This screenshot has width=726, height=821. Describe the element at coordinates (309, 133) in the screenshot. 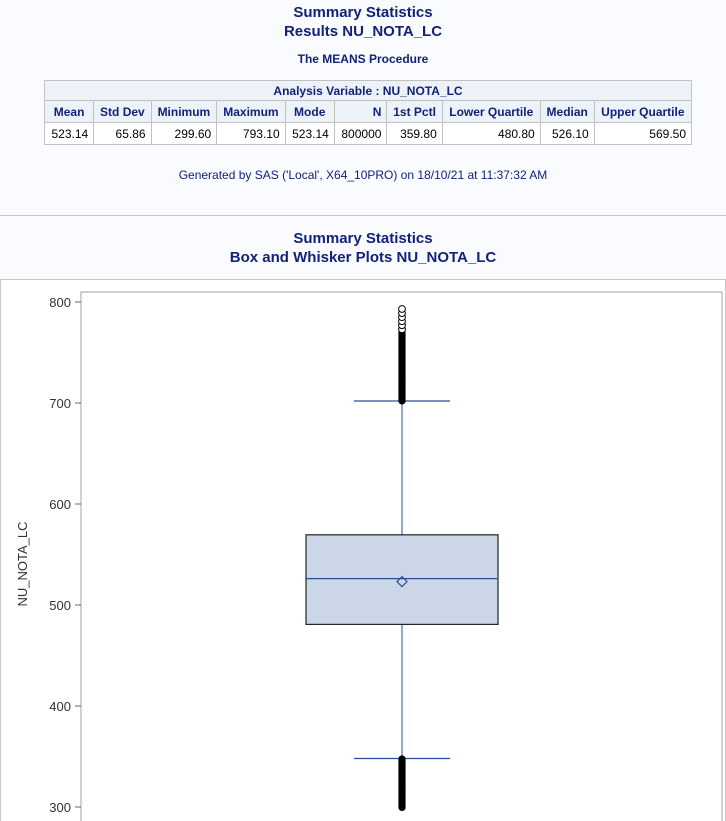

I see `cell-mode: 523.14` at that location.